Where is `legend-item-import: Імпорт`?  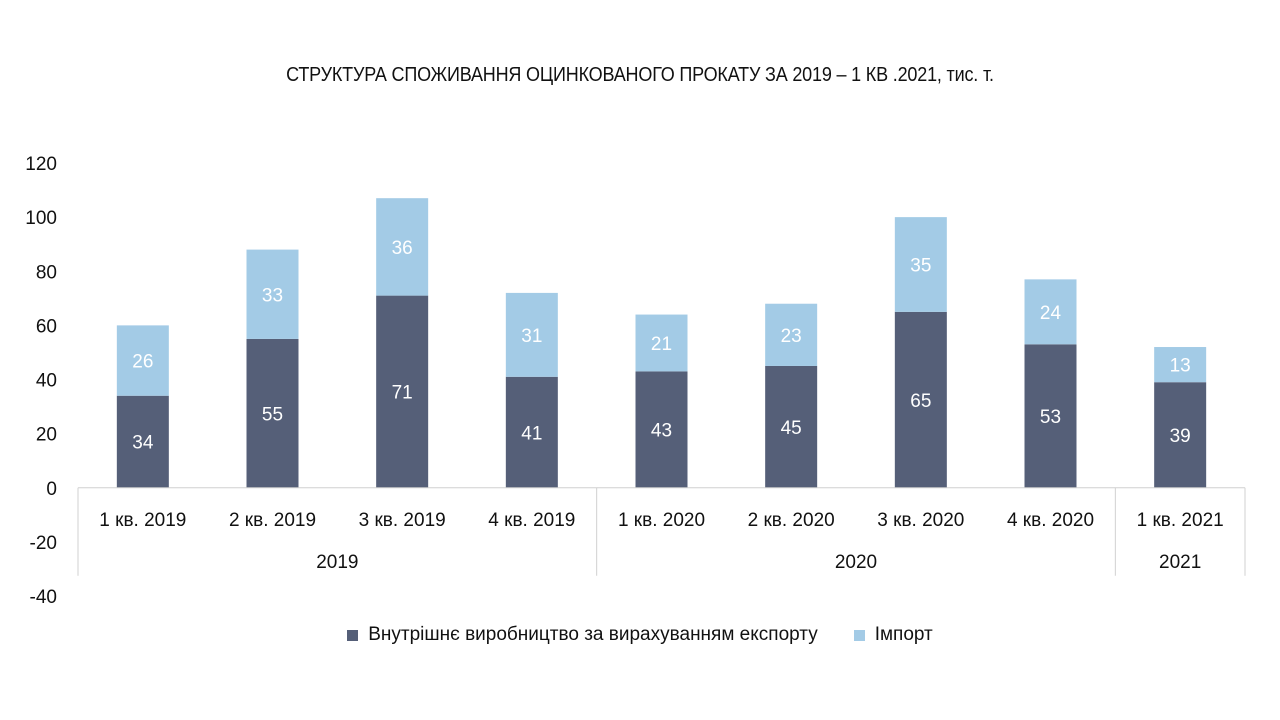 legend-item-import: Імпорт is located at coordinates (893, 635).